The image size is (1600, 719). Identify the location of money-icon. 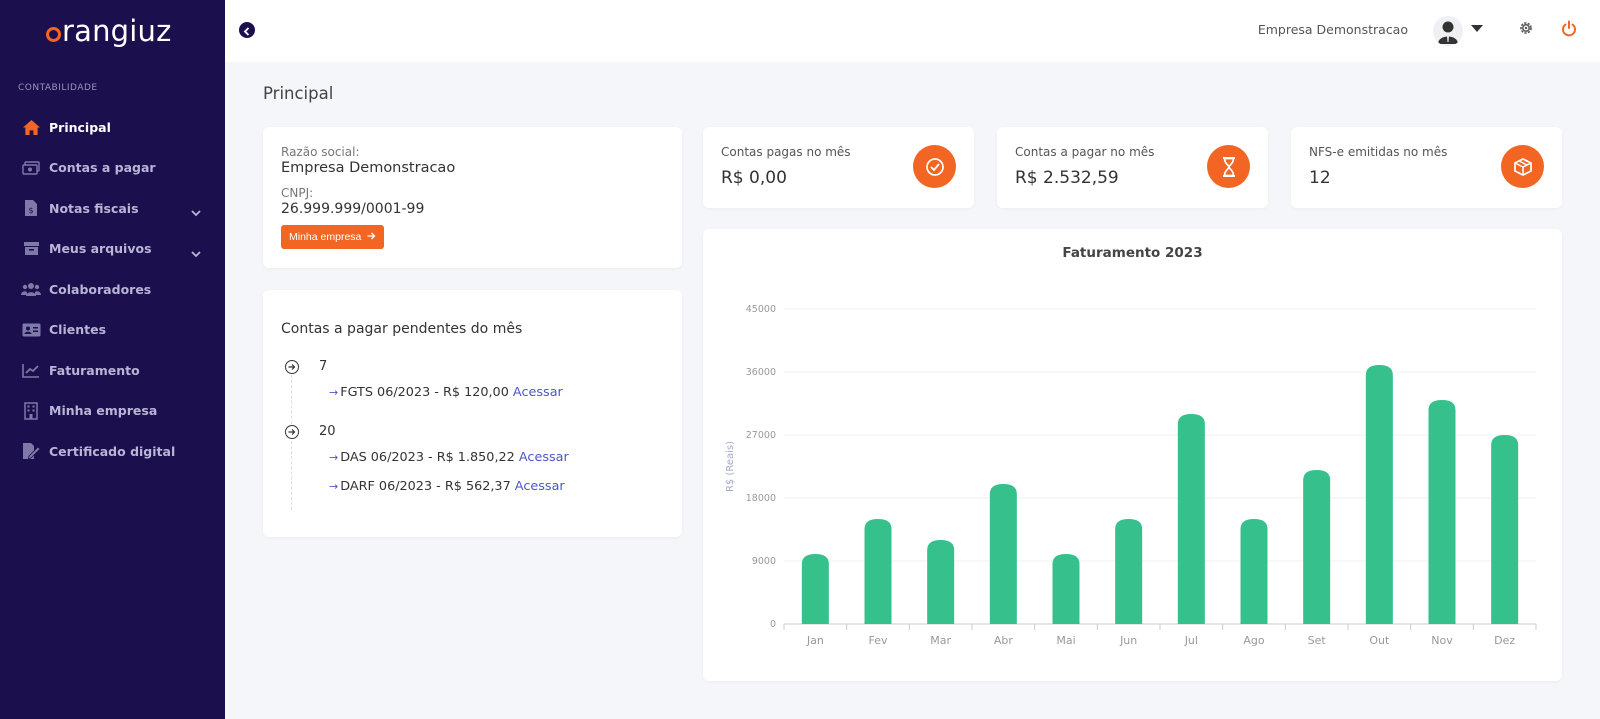
(31, 168).